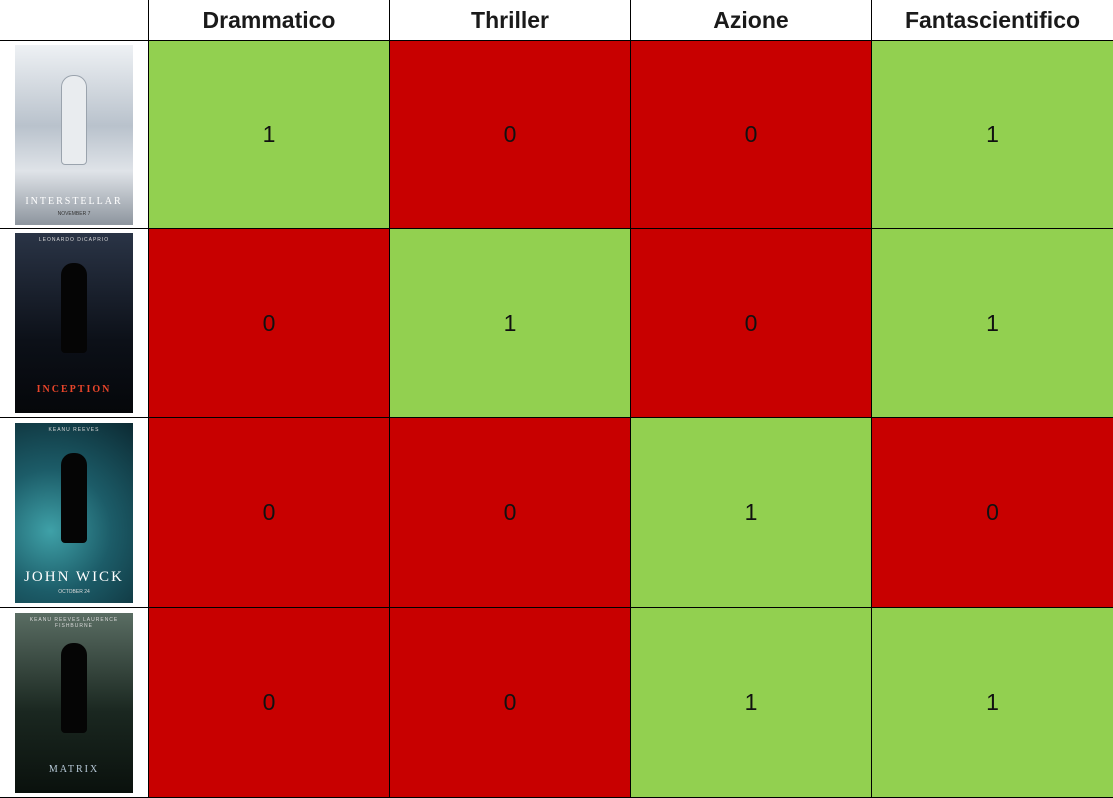 This screenshot has width=1113, height=798. What do you see at coordinates (74, 576) in the screenshot?
I see `poster-title: JOHN WICK` at bounding box center [74, 576].